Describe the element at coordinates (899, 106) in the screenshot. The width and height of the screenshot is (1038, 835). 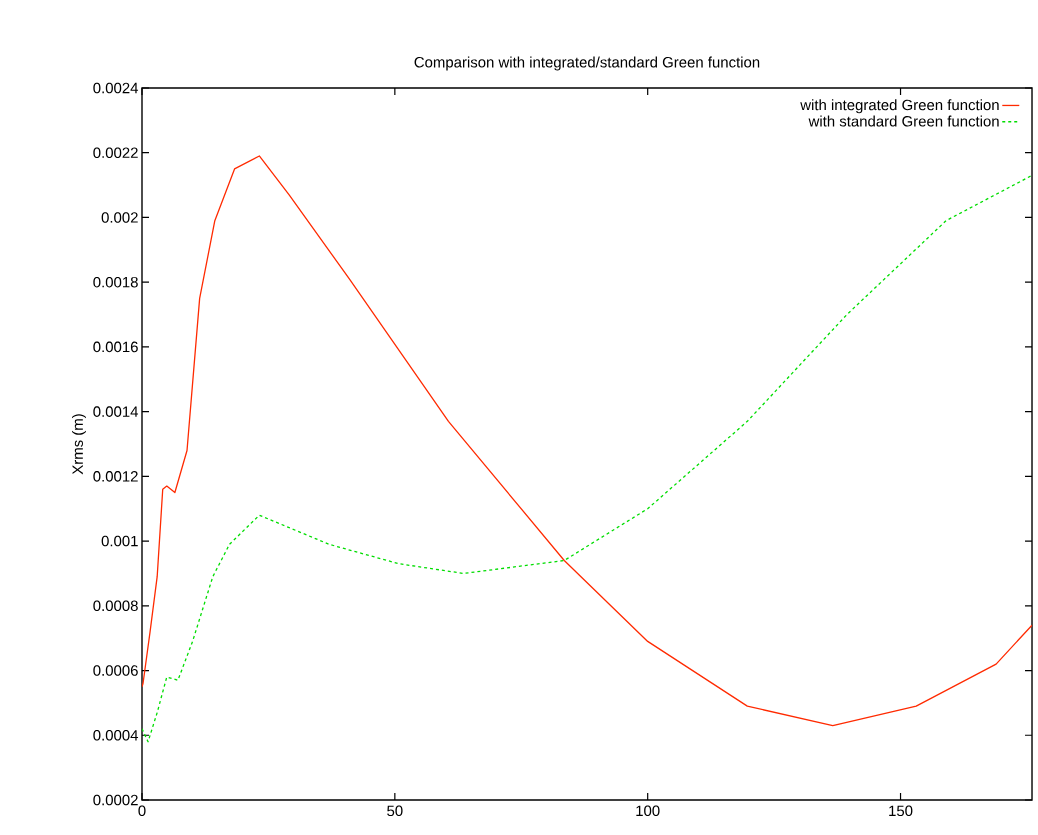
I see `legend-label: with integrated Green function` at that location.